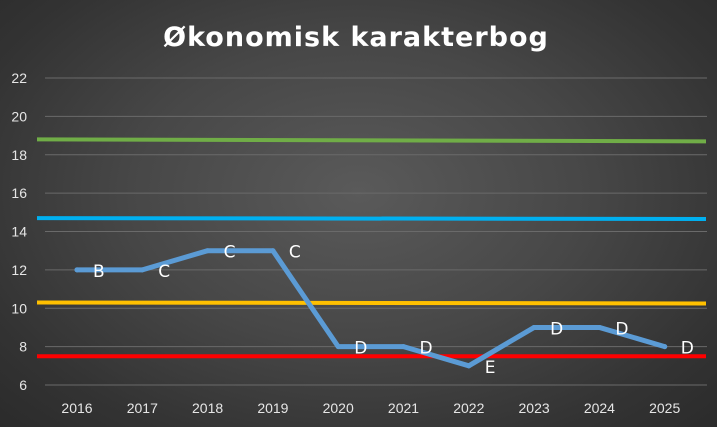 Image resolution: width=717 pixels, height=427 pixels. Describe the element at coordinates (370, 408) in the screenshot. I see `x-axis-ticks: 2016 2017 2018 2019 2020 2021 2022 2023 2024 2025` at that location.